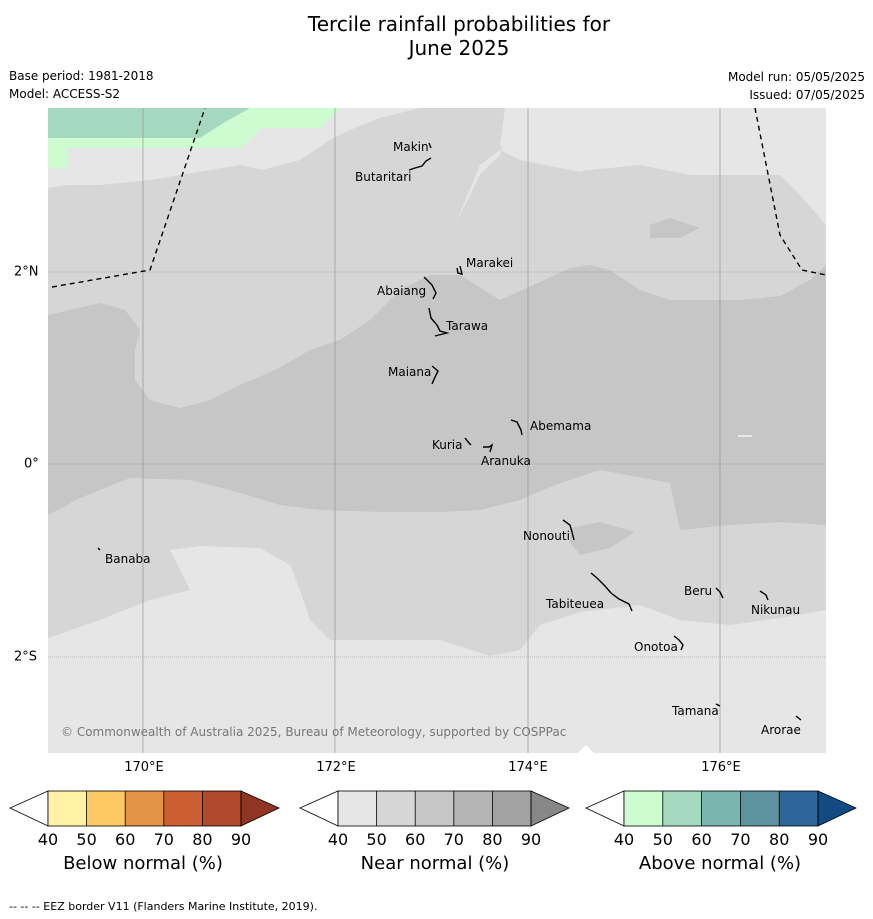 The image size is (873, 919). What do you see at coordinates (718, 705) in the screenshot?
I see `tamana-island` at bounding box center [718, 705].